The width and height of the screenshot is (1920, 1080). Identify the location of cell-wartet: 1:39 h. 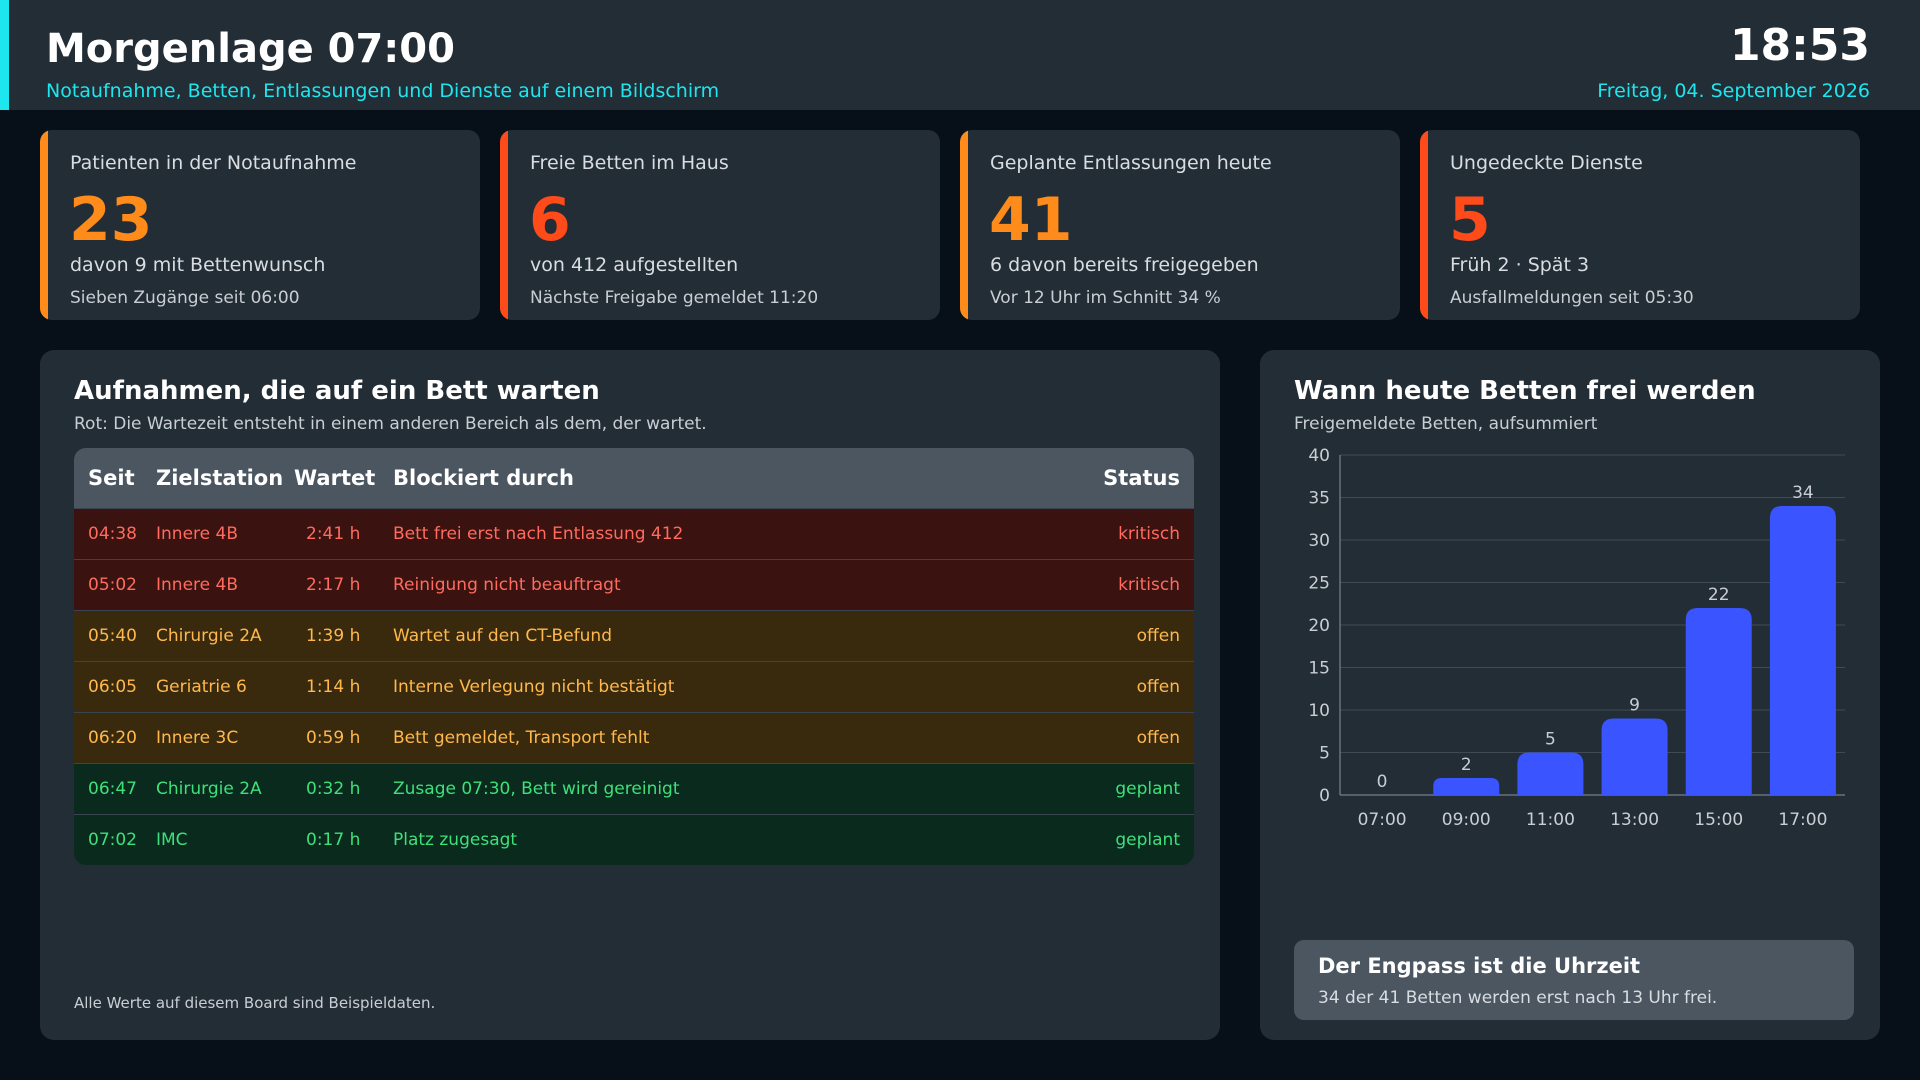
(333, 636).